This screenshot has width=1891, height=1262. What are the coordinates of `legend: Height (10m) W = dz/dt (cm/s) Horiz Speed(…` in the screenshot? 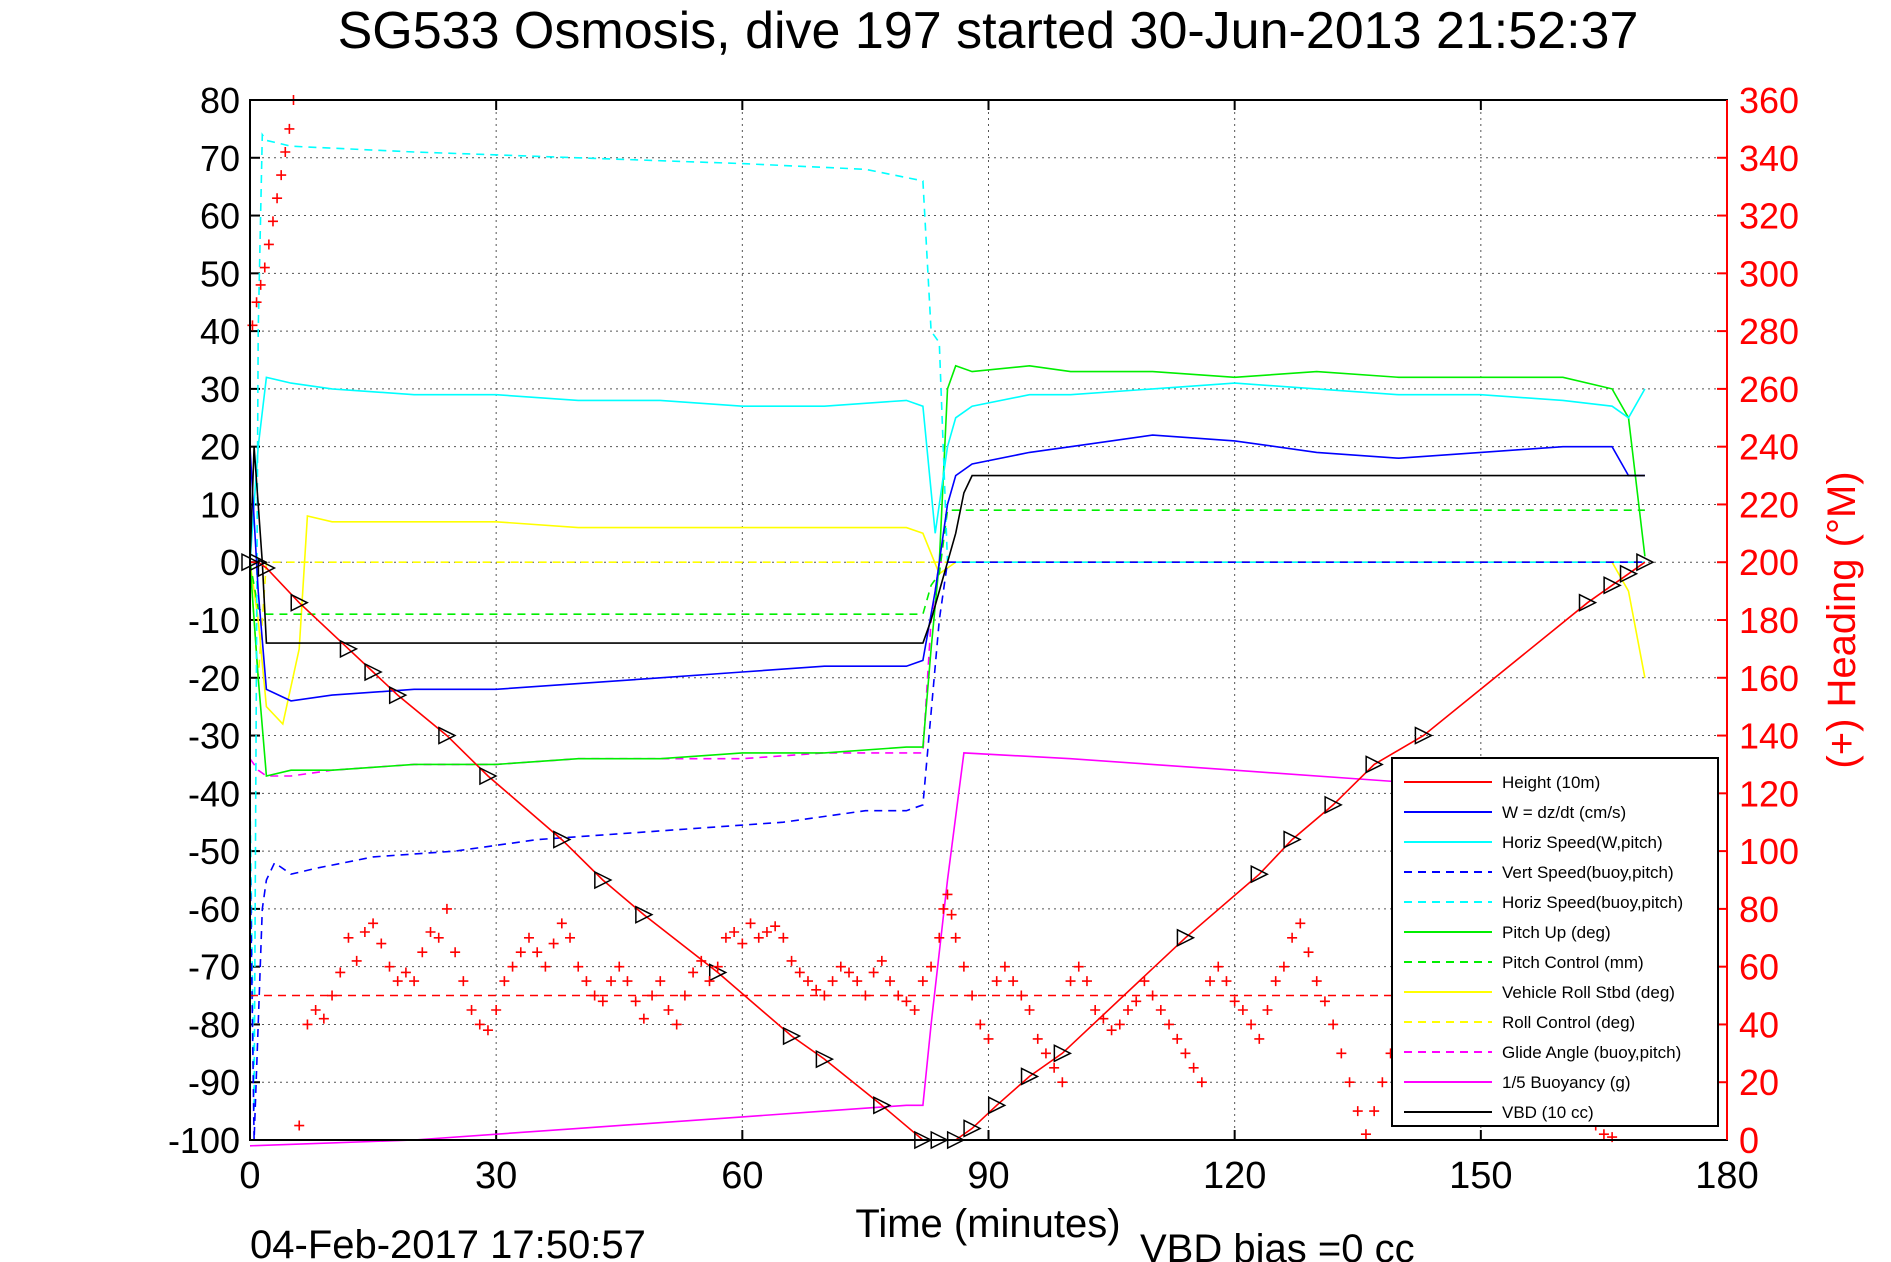 It's located at (1555, 942).